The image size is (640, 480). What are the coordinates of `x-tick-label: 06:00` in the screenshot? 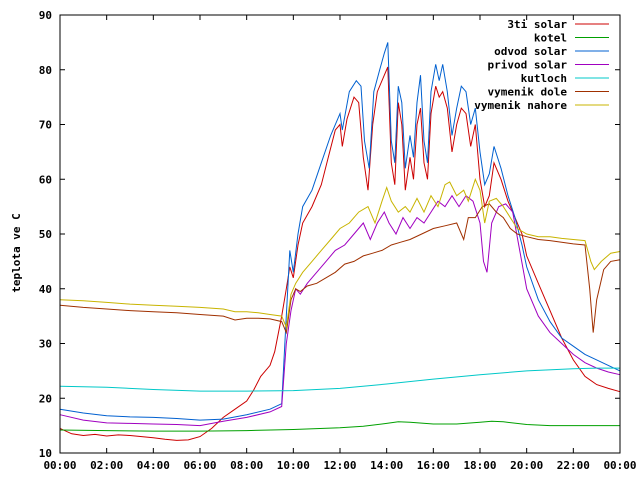 It's located at (199, 465).